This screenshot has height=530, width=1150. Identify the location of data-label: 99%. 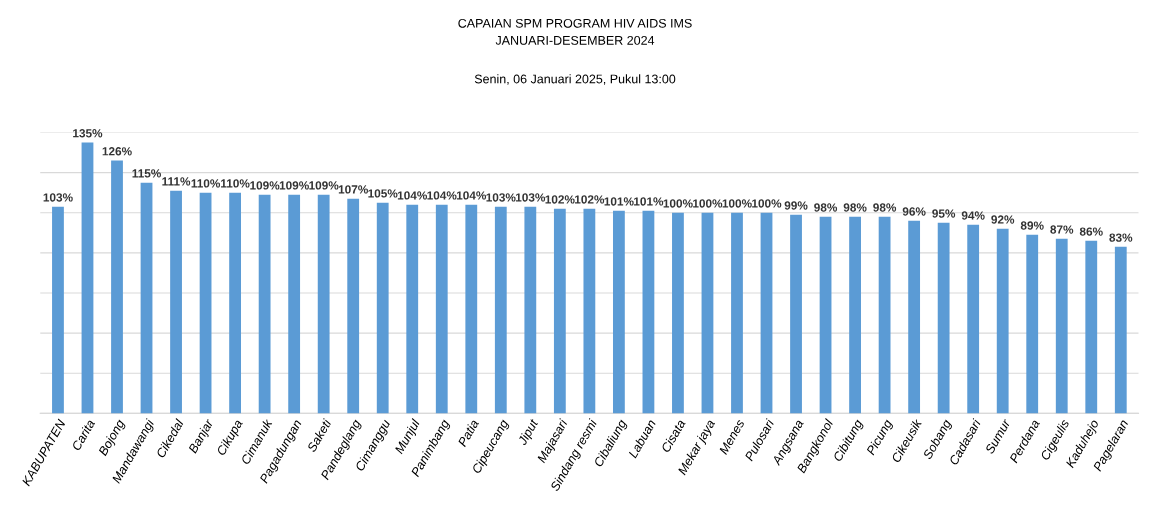
(796, 205).